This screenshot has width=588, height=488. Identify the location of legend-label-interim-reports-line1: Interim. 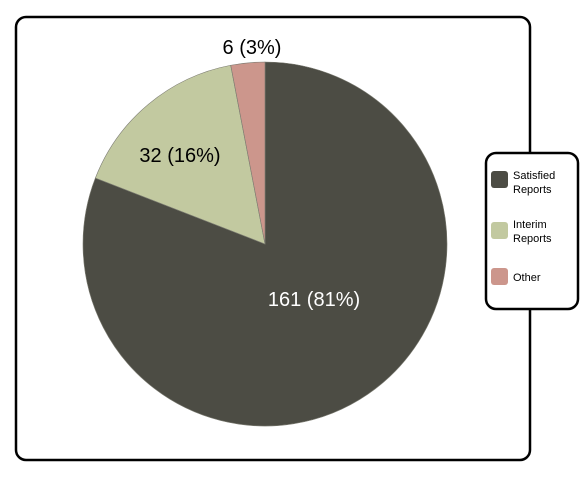
(530, 225).